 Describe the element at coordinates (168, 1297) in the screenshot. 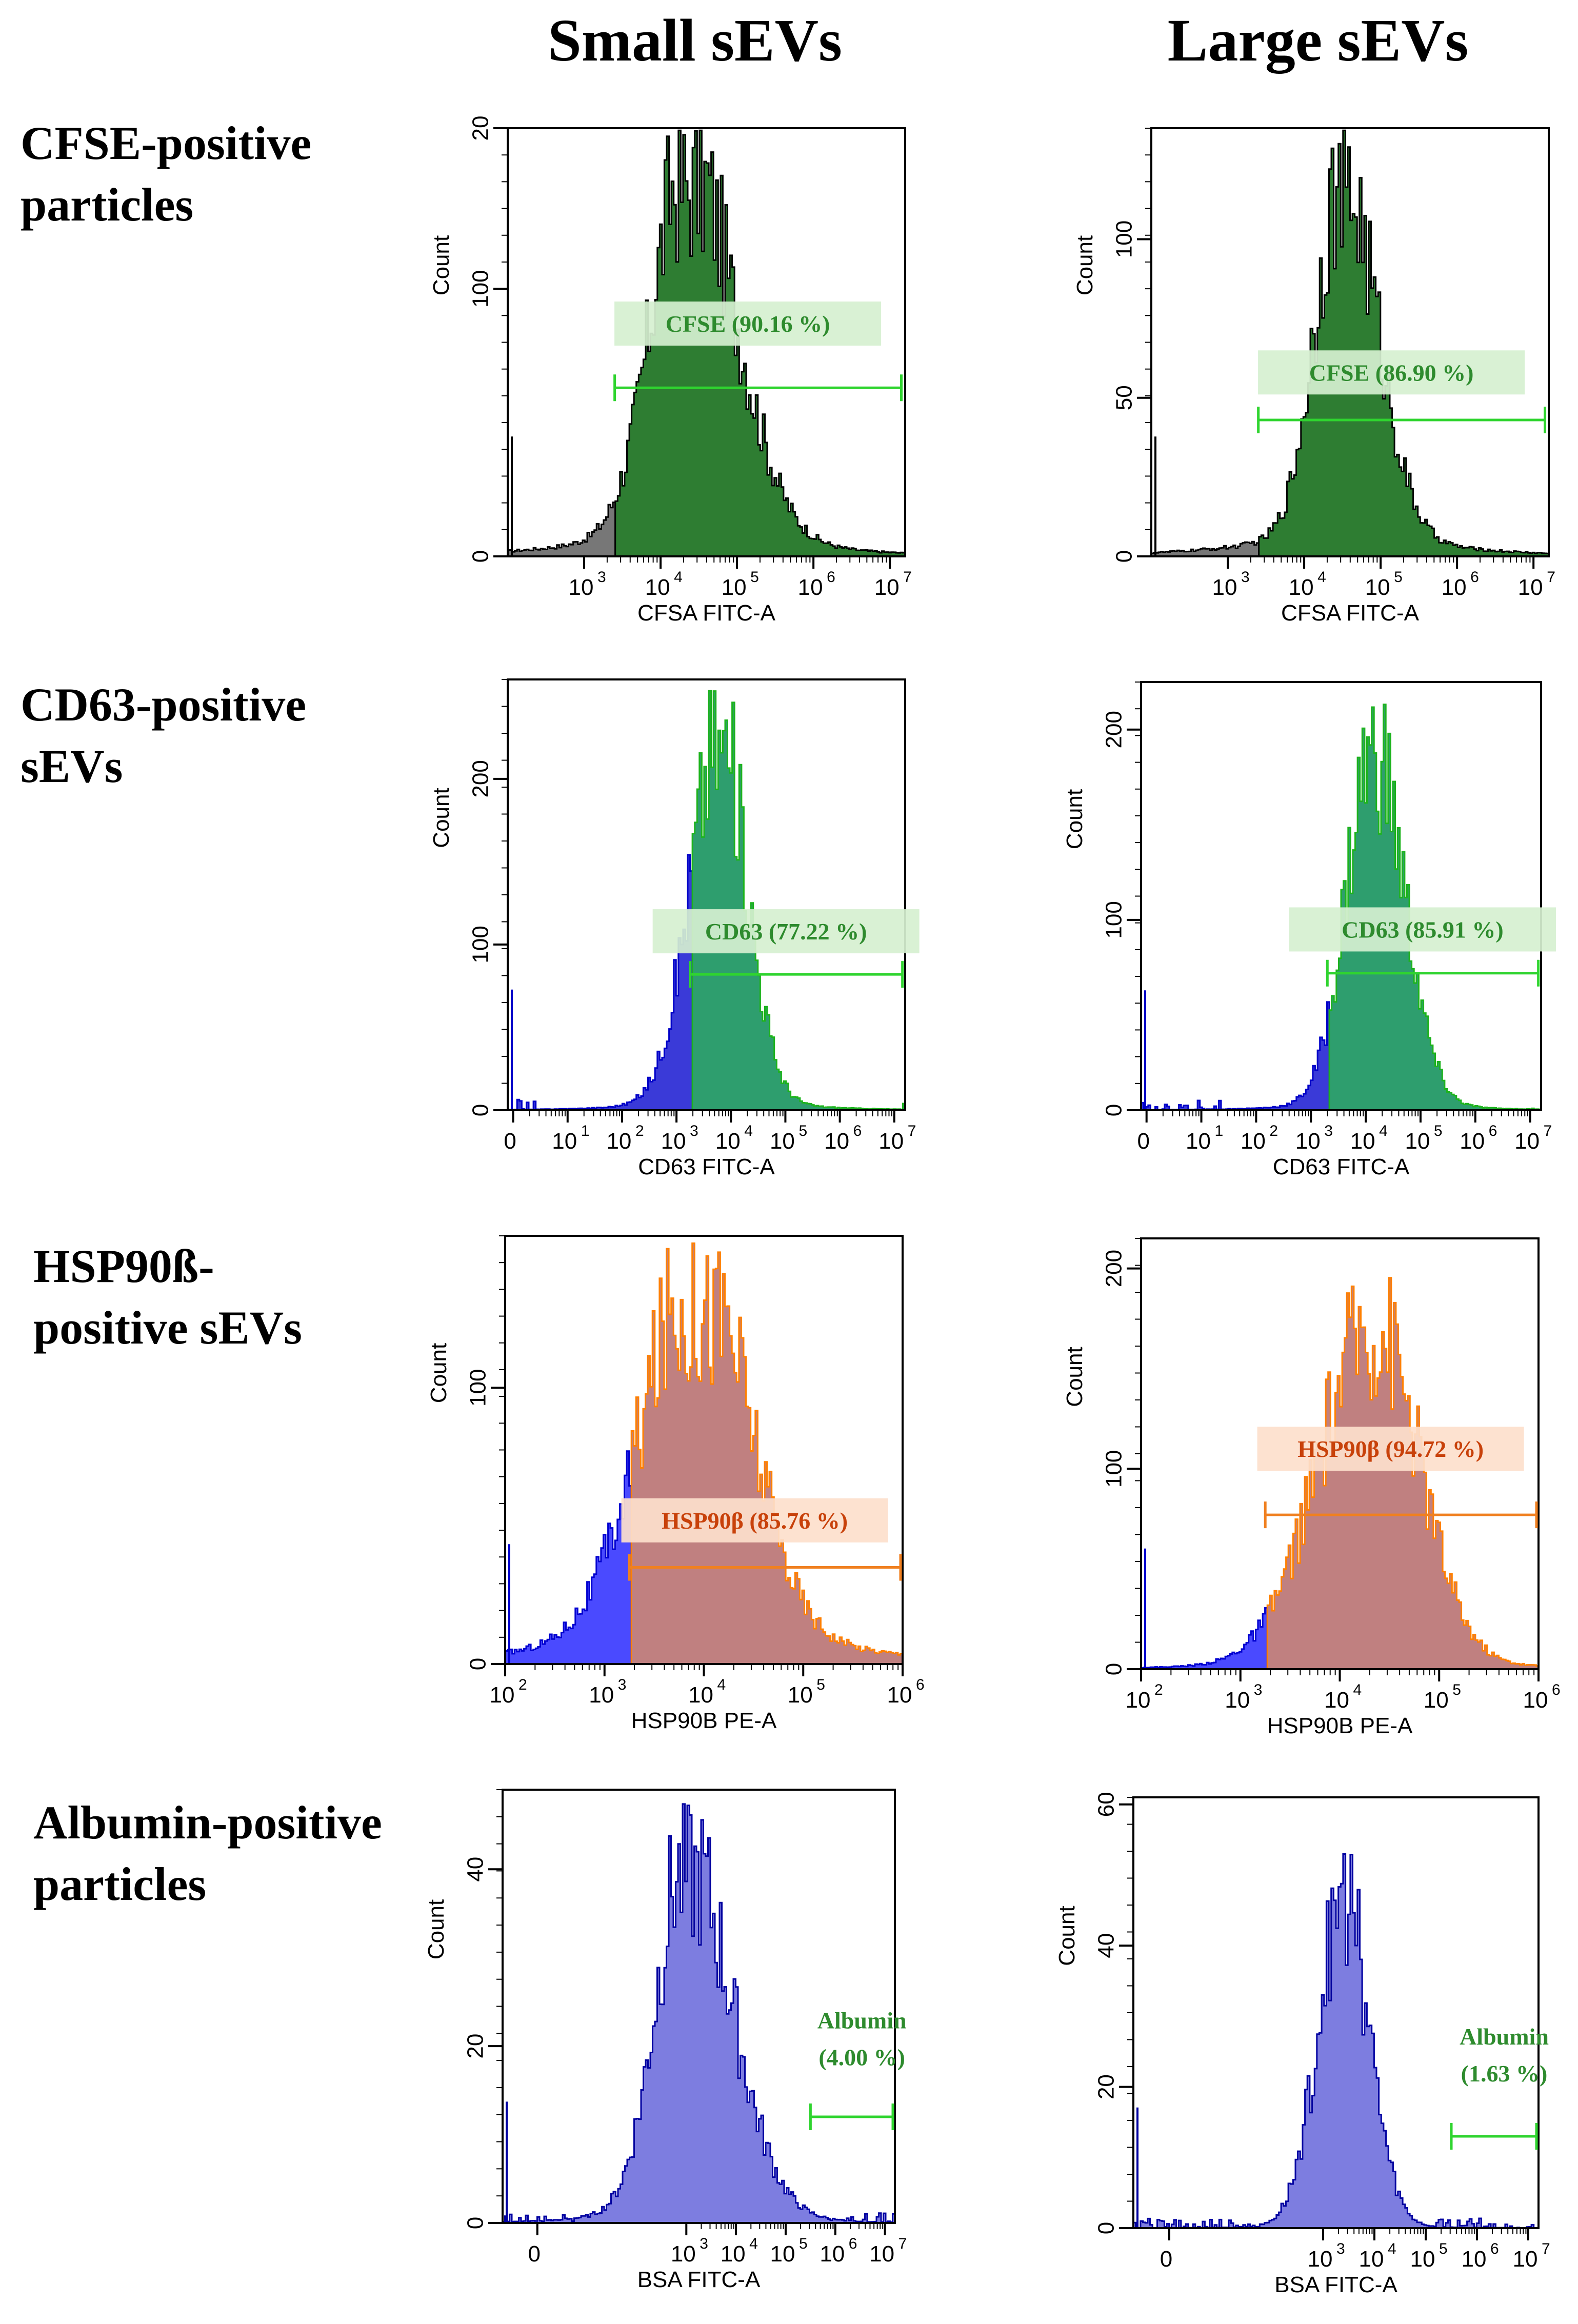

I see `row-label-hsp90: HSP90ß- positive sEVs` at that location.